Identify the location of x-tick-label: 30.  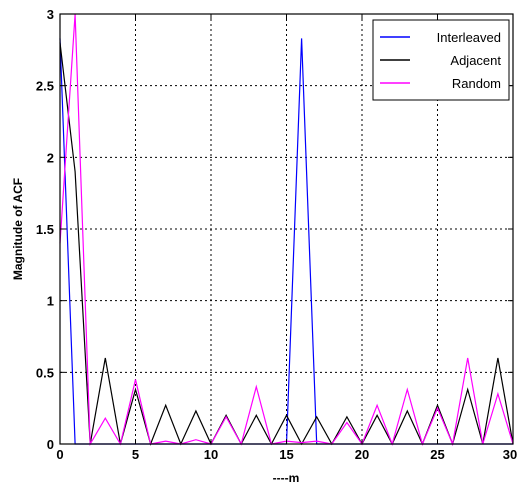
(510, 454).